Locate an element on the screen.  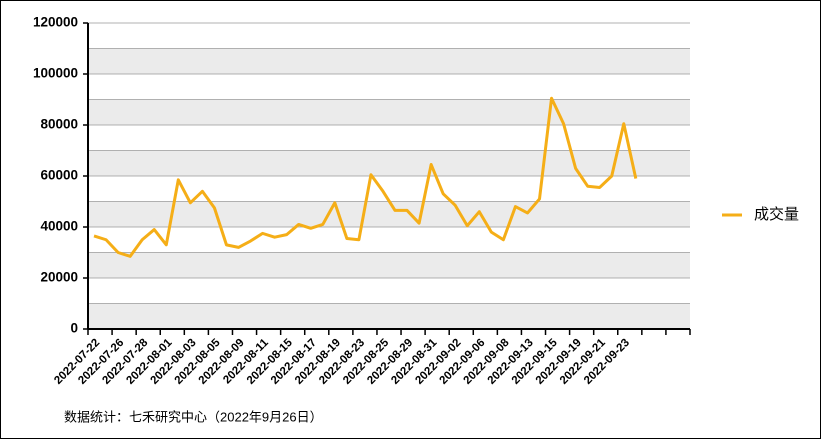
y-tick-label: 20000 is located at coordinates (59, 277).